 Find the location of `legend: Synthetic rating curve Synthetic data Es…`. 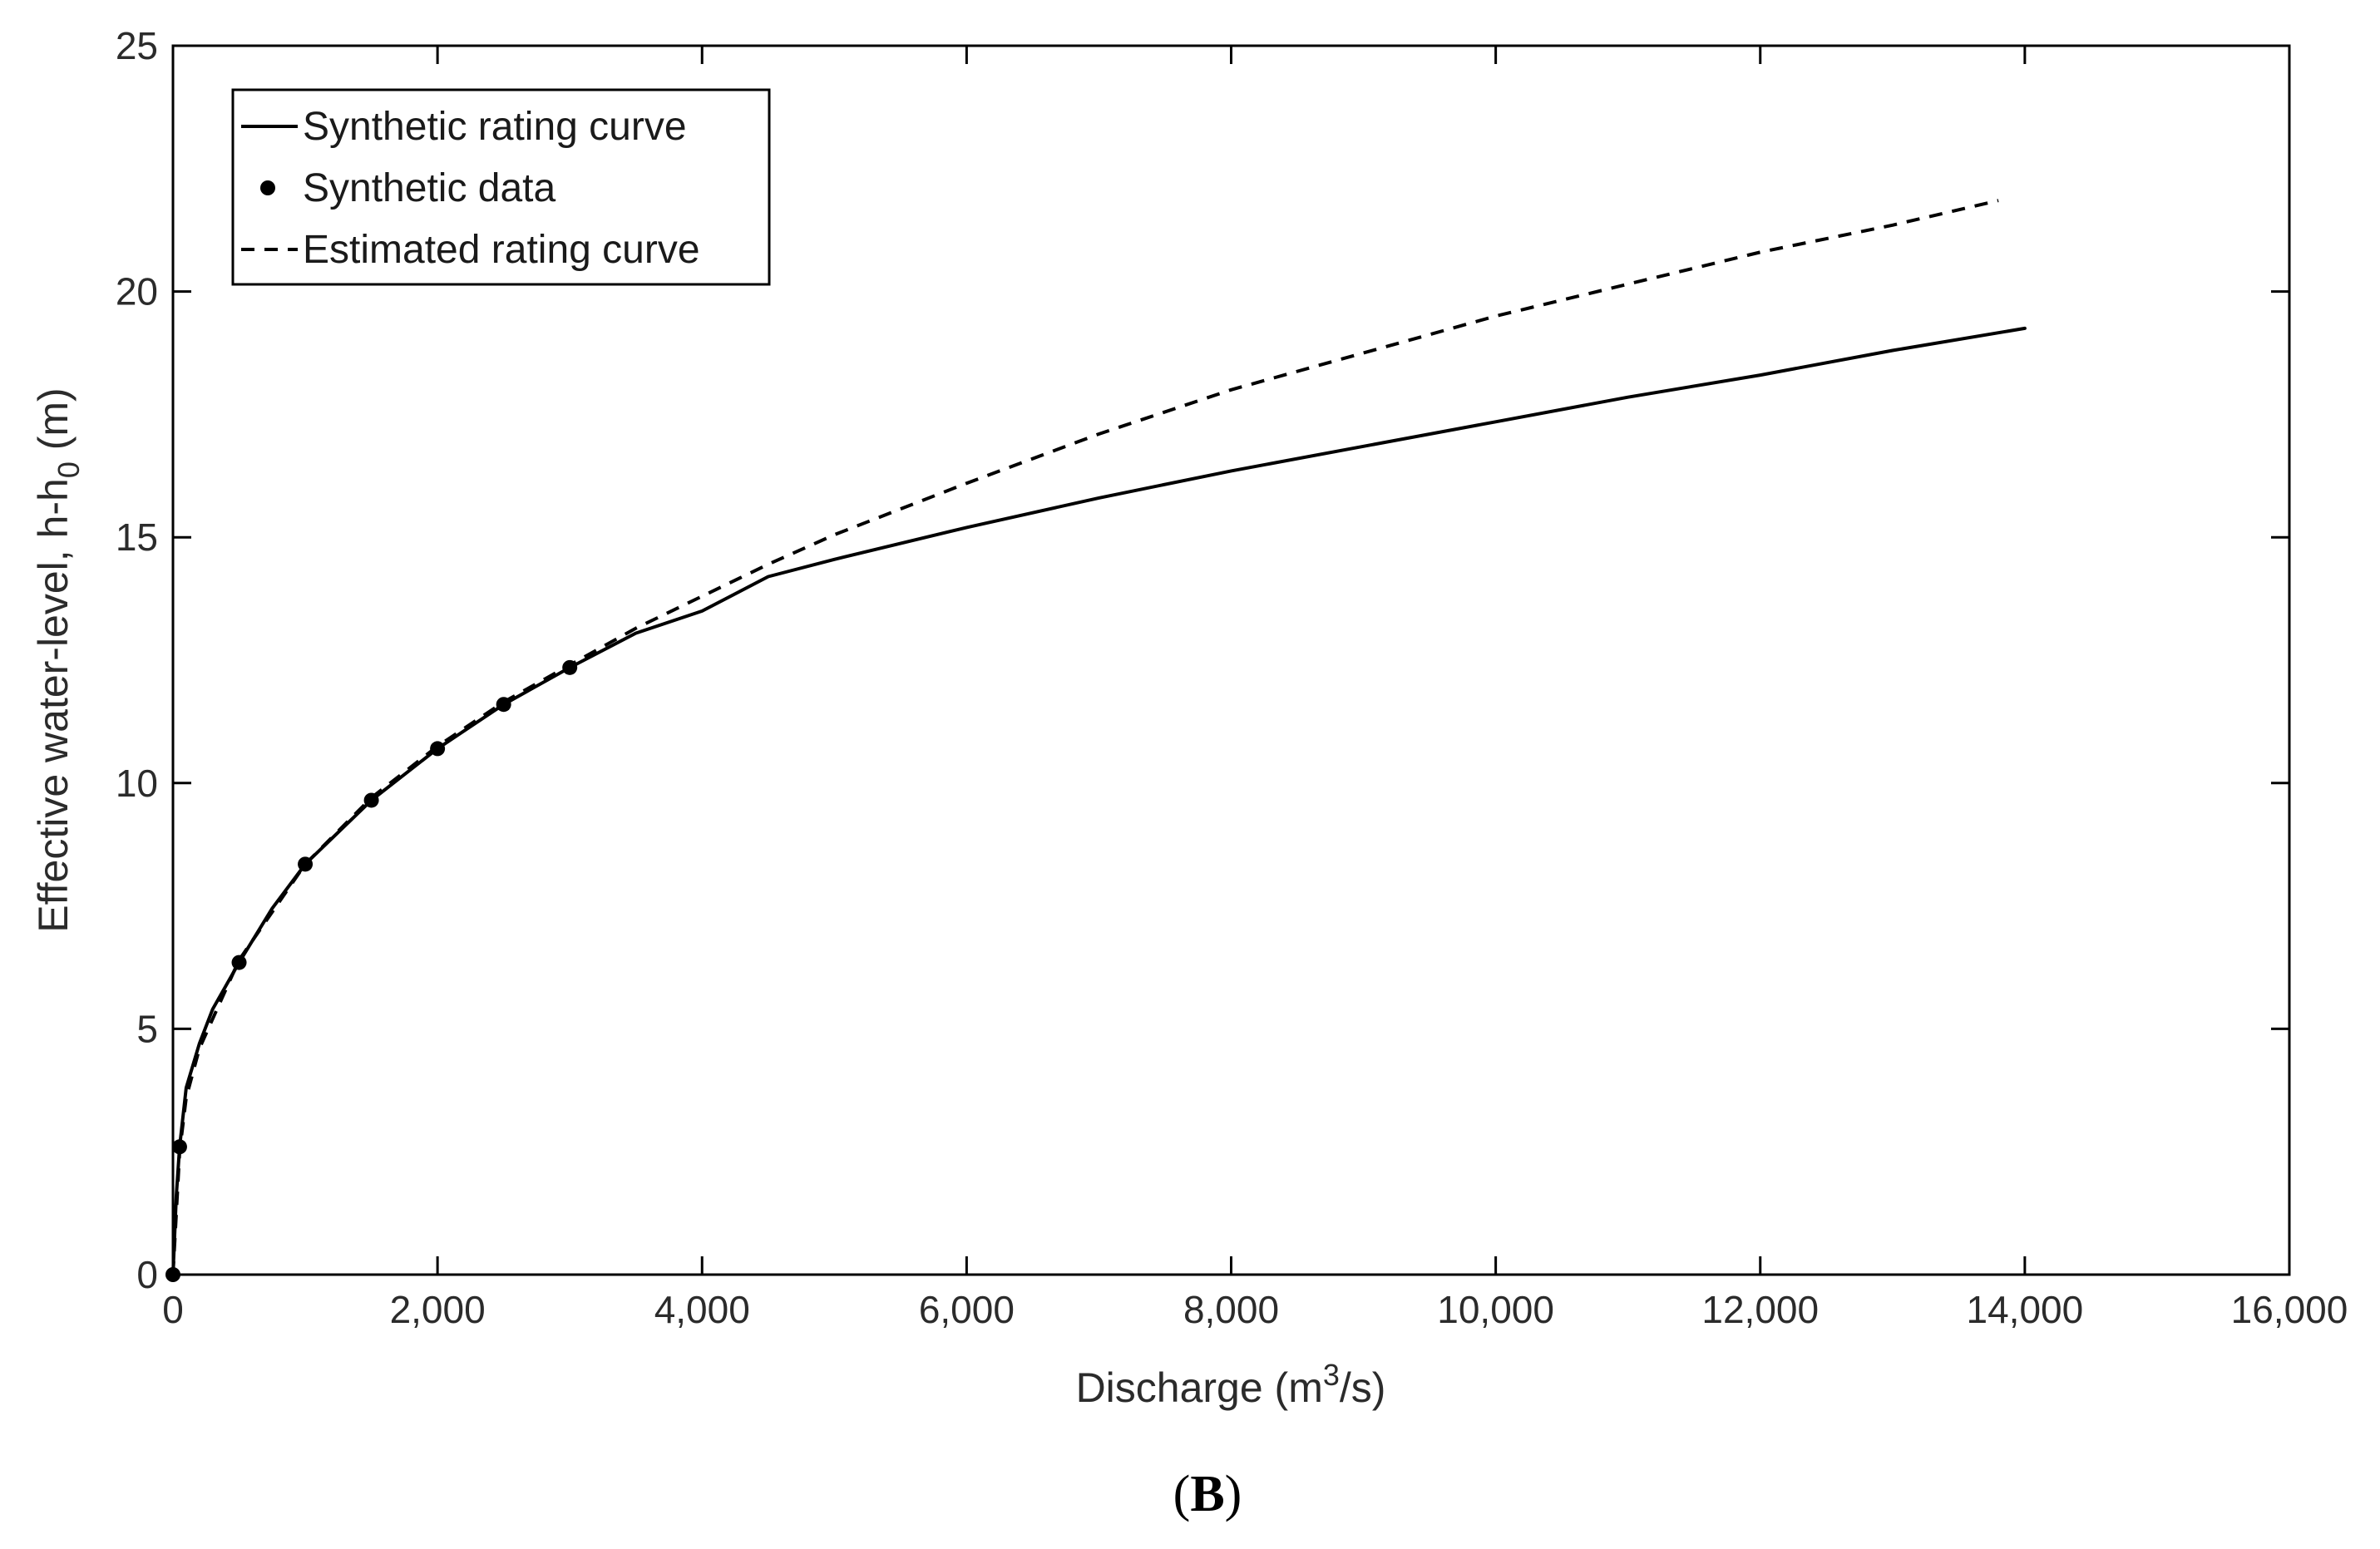

legend: Synthetic rating curve Synthetic data Es… is located at coordinates (501, 187).